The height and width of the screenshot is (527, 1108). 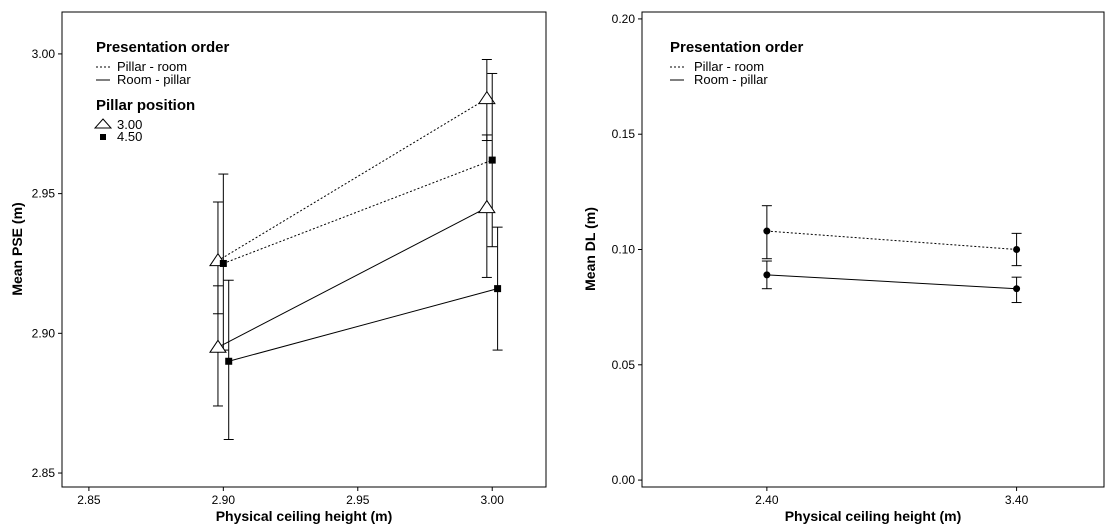 I want to click on right-x-tick-label: 2.40, so click(x=767, y=500).